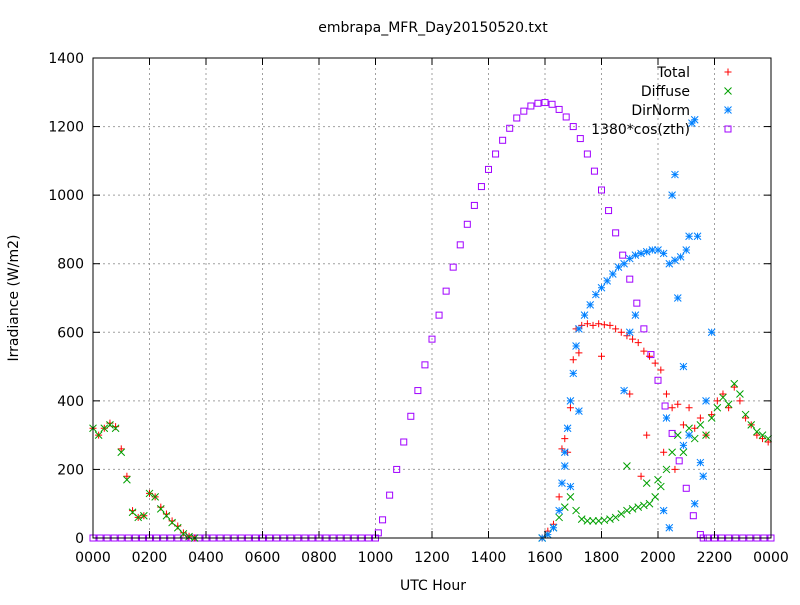  What do you see at coordinates (66, 128) in the screenshot?
I see `y-tick-label: 1200` at bounding box center [66, 128].